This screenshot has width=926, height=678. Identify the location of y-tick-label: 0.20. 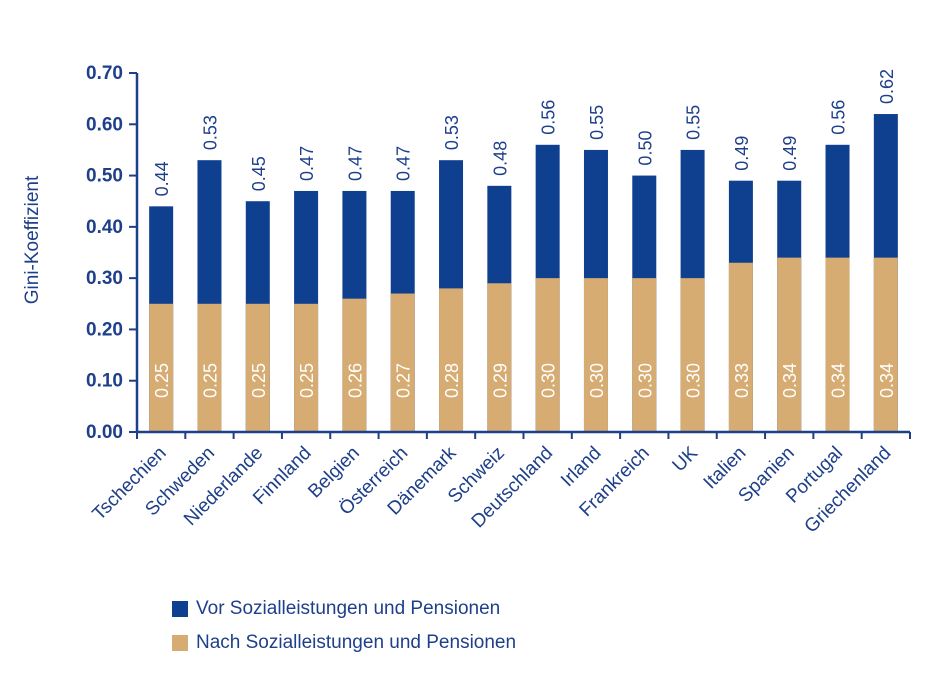
(104, 329).